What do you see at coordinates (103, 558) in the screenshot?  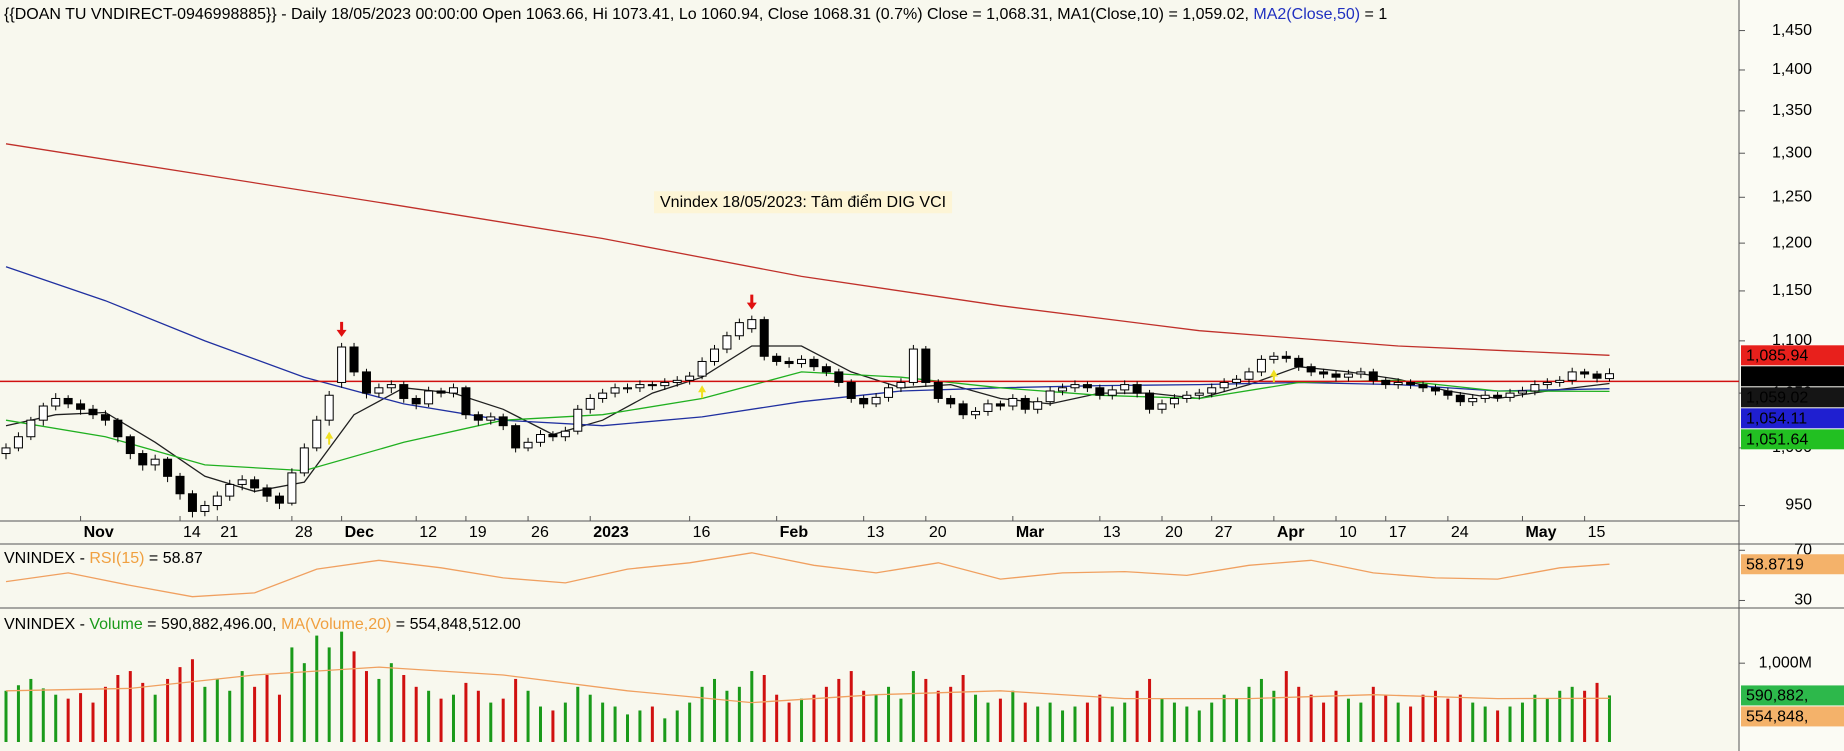 I see `rsi-label: VNINDEX - RSI(15) = 58.87` at bounding box center [103, 558].